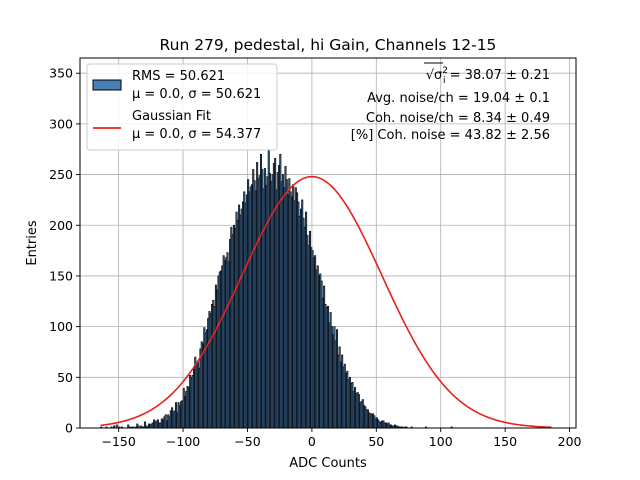 This screenshot has height=480, width=640. Describe the element at coordinates (341, 438) in the screenshot. I see `x-axis-ticks: −150 −100 −50 0 50 100 150 200` at that location.